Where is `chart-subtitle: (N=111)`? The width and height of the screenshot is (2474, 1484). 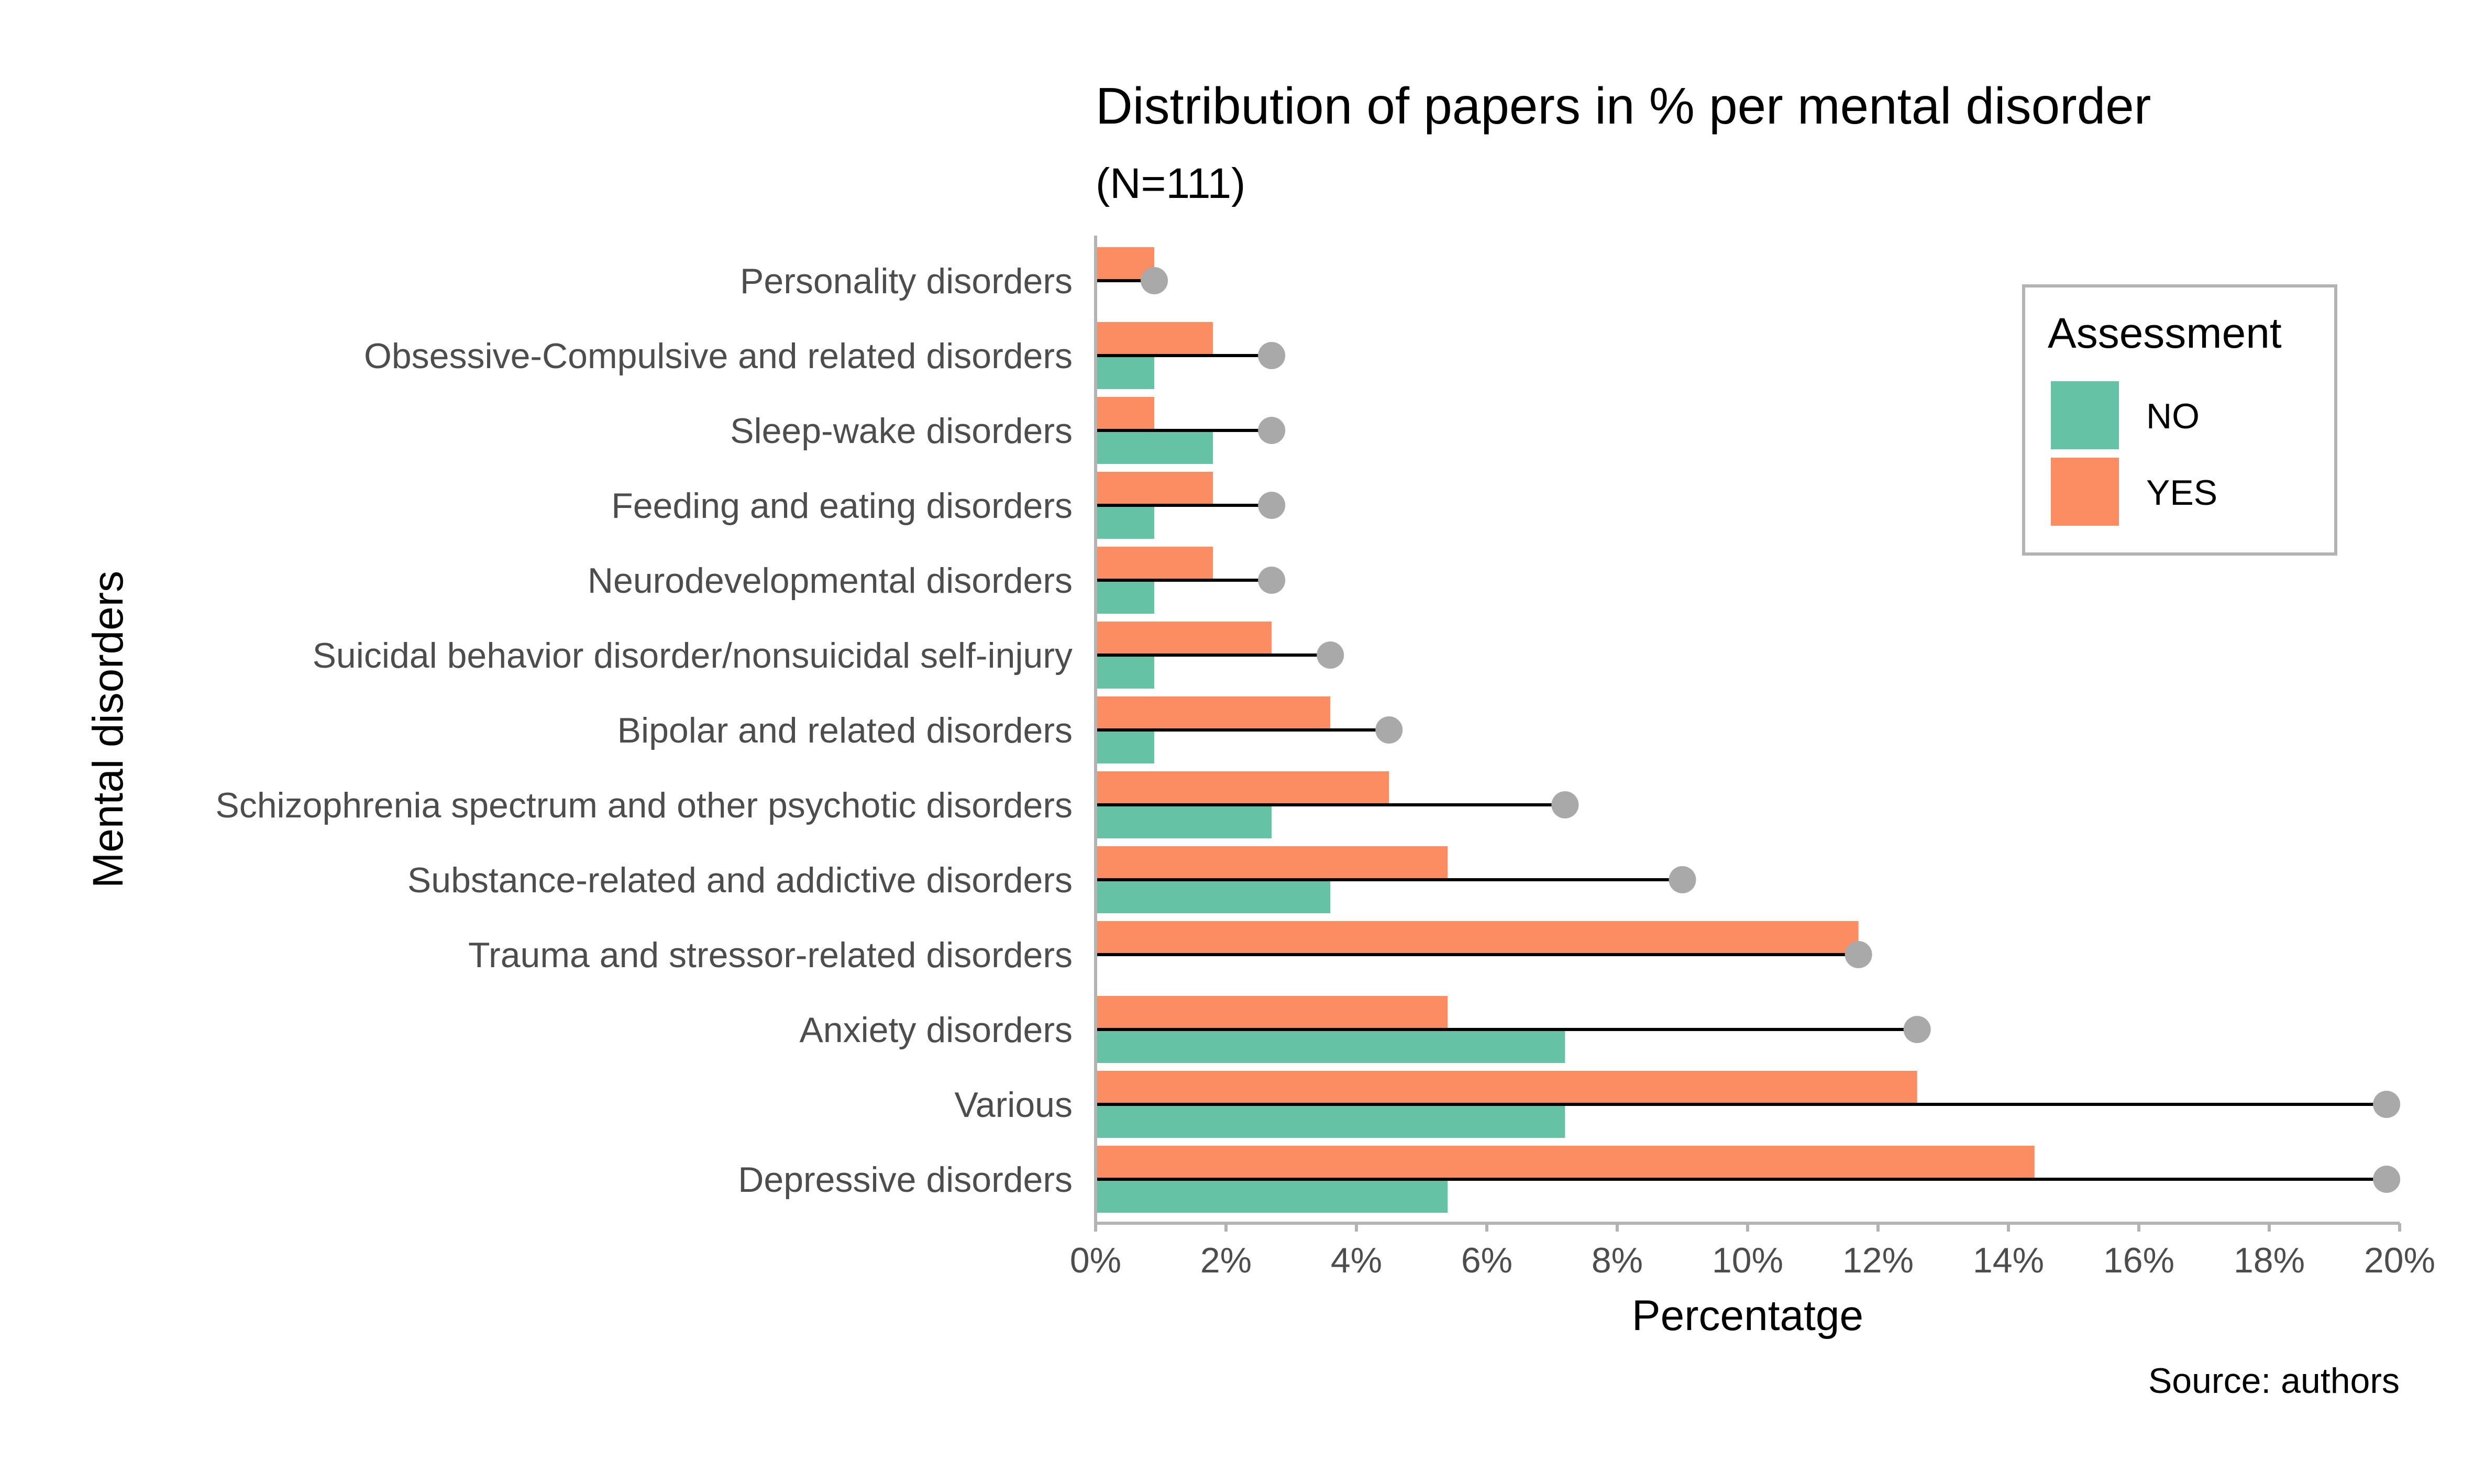
chart-subtitle: (N=111) is located at coordinates (1171, 183).